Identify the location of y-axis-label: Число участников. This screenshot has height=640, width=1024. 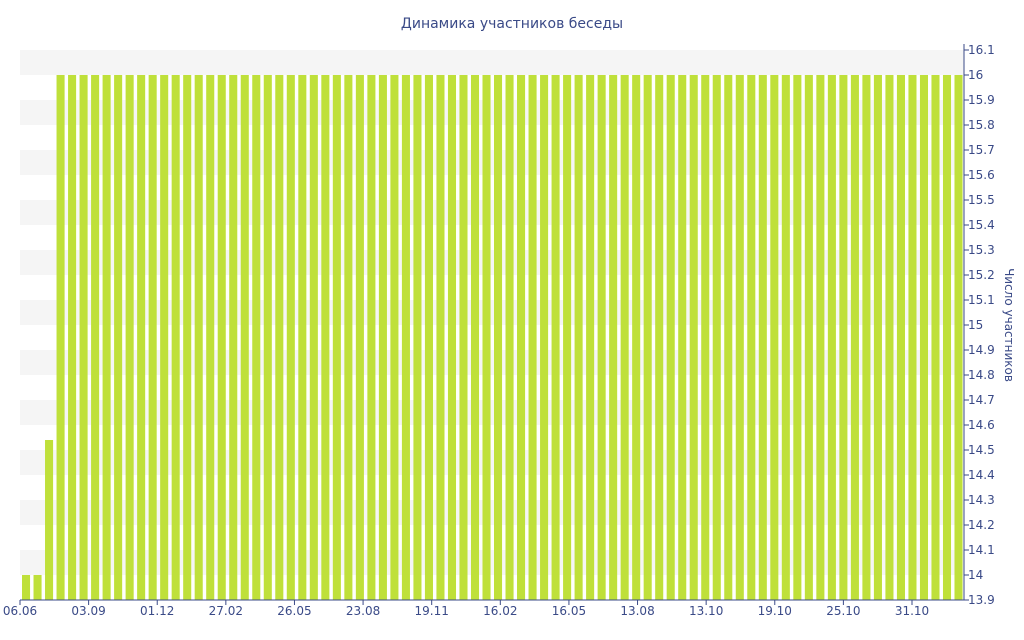
(1009, 325).